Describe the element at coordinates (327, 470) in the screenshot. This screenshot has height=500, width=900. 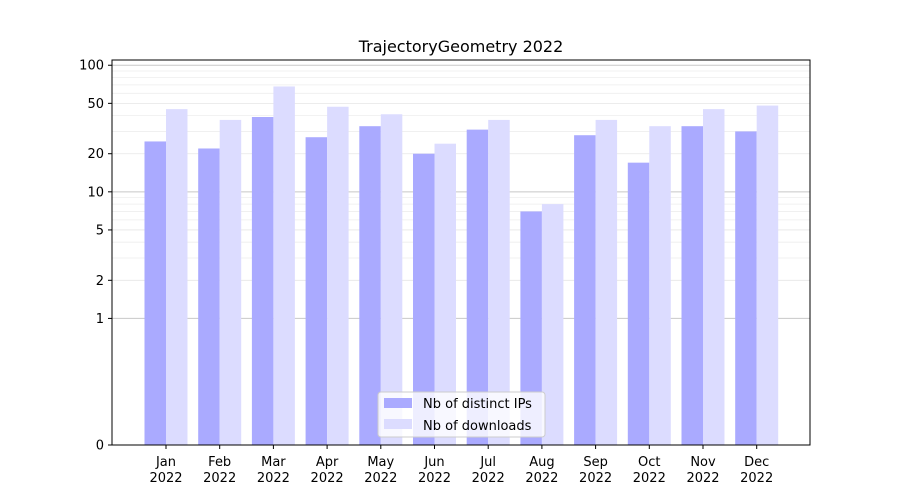
I see `x-tick-label: Apr 2022` at that location.